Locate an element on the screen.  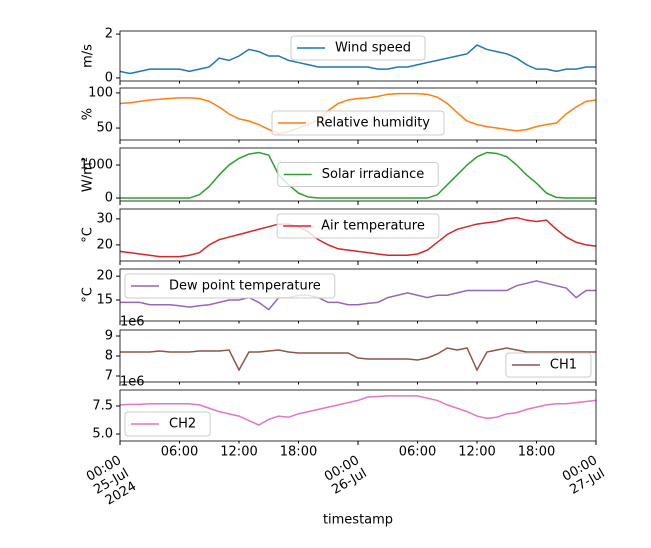
legend-label: CH1 is located at coordinates (563, 365).